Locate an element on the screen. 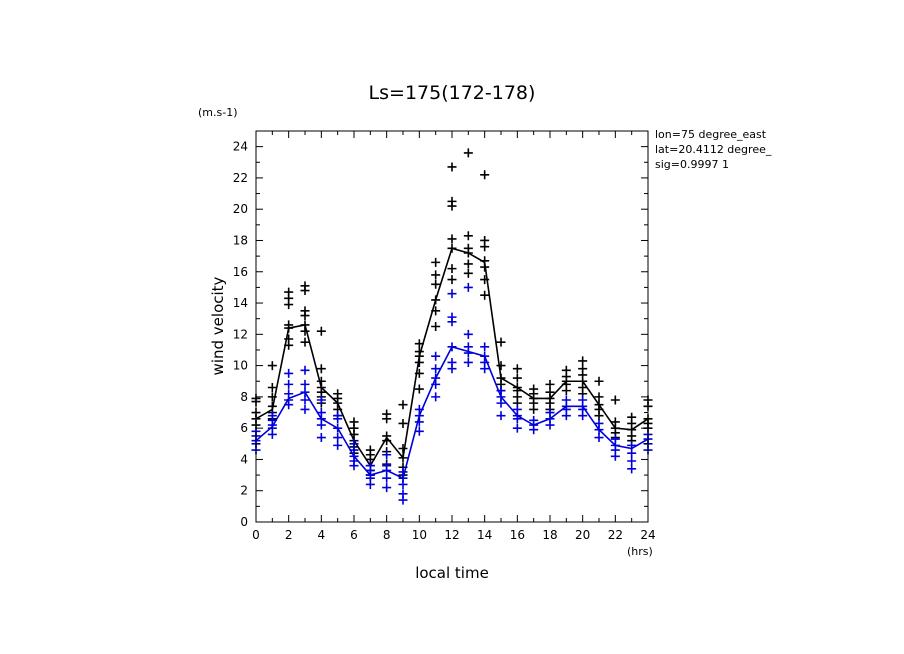 The height and width of the screenshot is (654, 904). y-tick-label: 12 is located at coordinates (240, 334).